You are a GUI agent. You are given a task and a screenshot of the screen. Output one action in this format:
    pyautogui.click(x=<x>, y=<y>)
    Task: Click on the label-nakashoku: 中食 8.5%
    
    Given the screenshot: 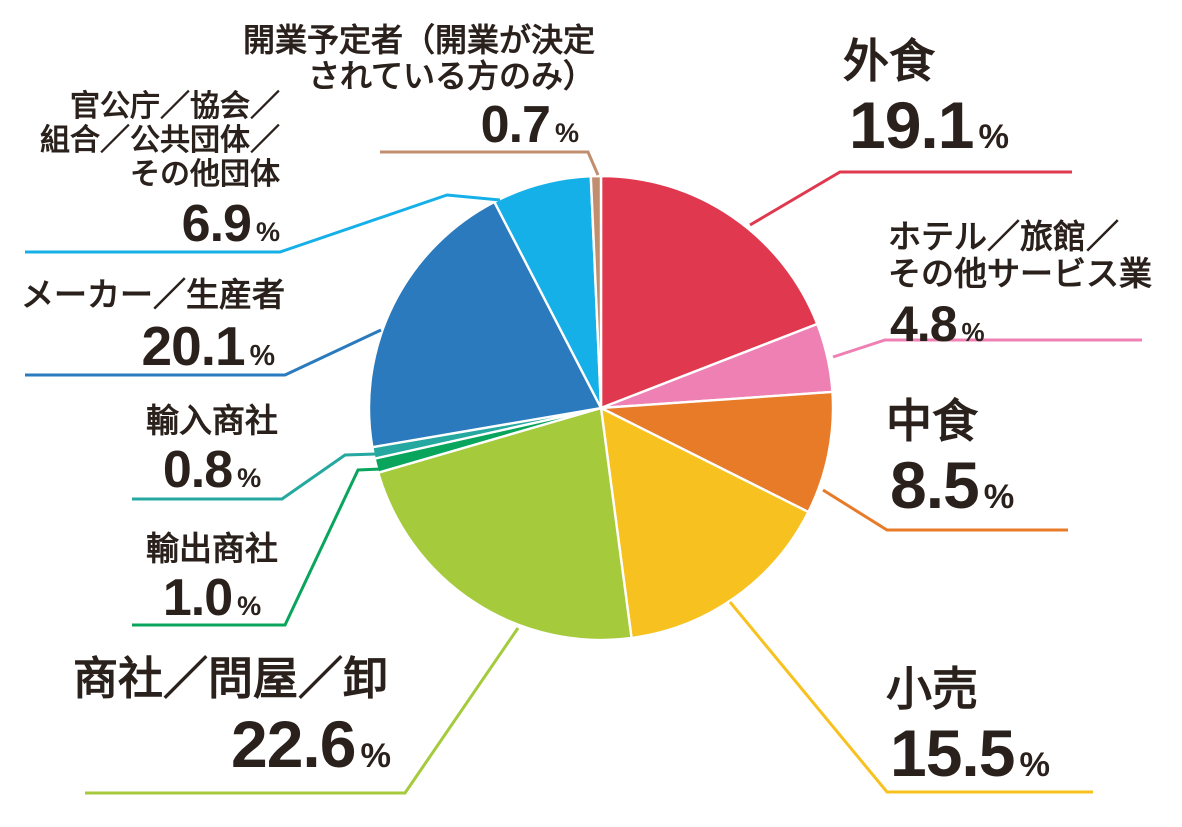 What is the action you would take?
    pyautogui.click(x=950, y=459)
    